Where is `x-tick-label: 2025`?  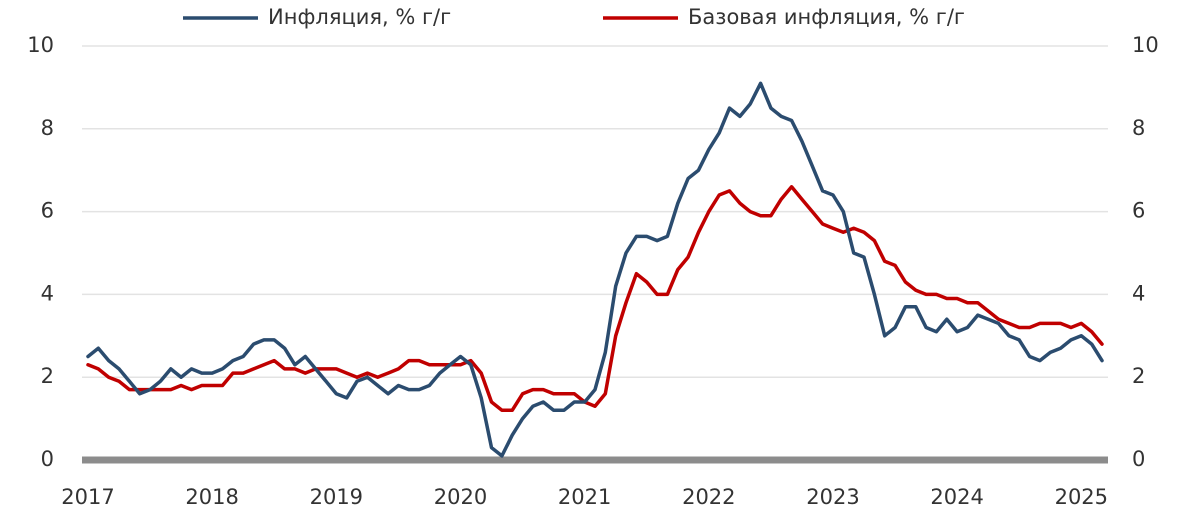 x-tick-label: 2025 is located at coordinates (1081, 497).